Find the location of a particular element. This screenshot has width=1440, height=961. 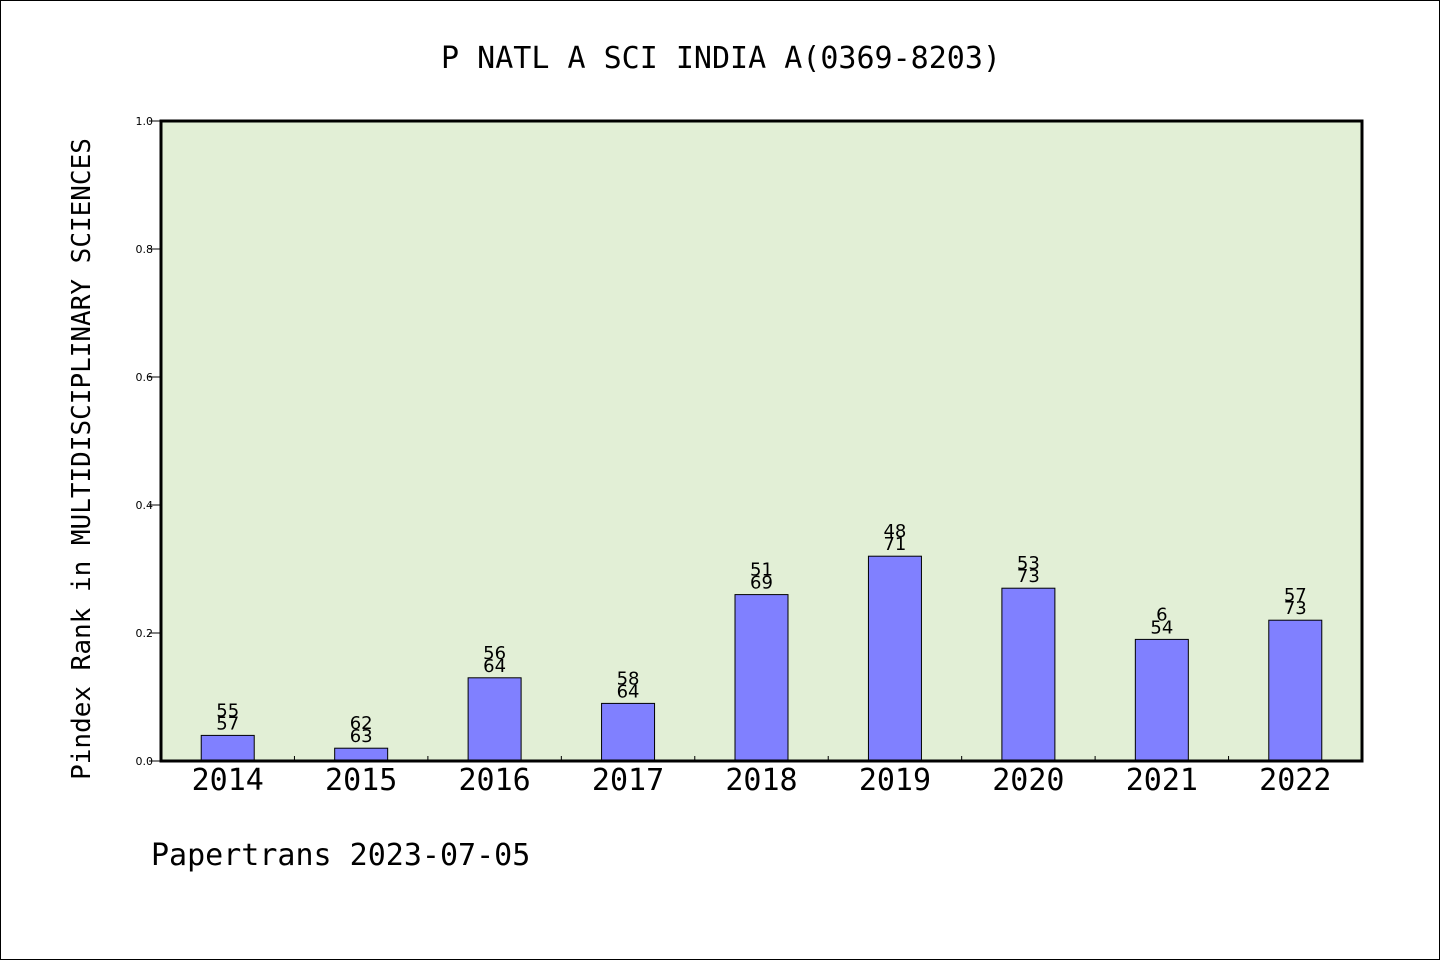

bar-label-top: 48 is located at coordinates (894, 531).